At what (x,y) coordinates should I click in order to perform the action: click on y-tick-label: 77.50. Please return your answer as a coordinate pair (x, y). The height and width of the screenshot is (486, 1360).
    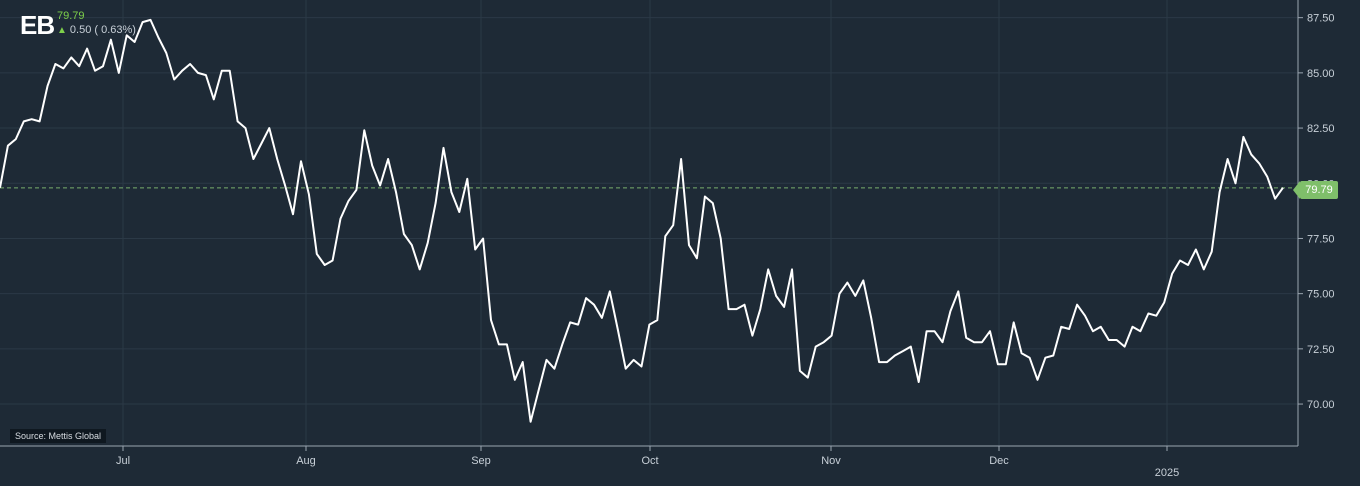
    Looking at the image, I should click on (1321, 239).